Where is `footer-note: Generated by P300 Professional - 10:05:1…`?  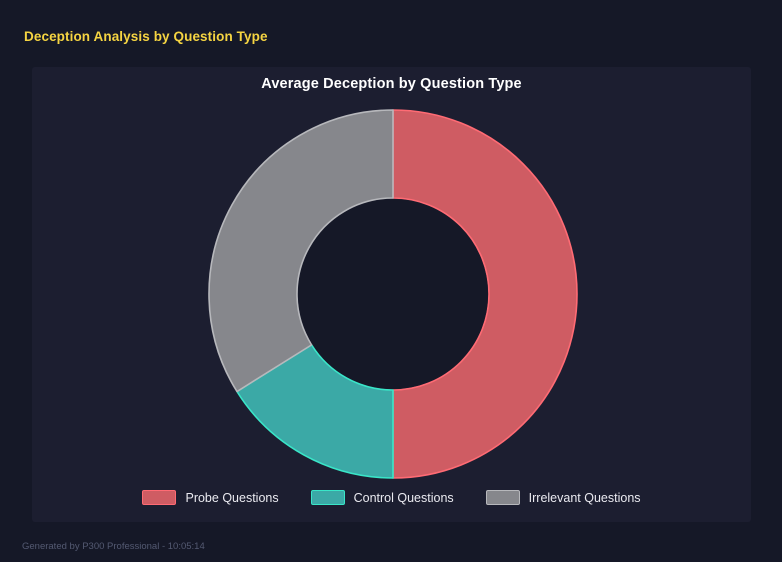
footer-note: Generated by P300 Professional - 10:05:1… is located at coordinates (113, 546).